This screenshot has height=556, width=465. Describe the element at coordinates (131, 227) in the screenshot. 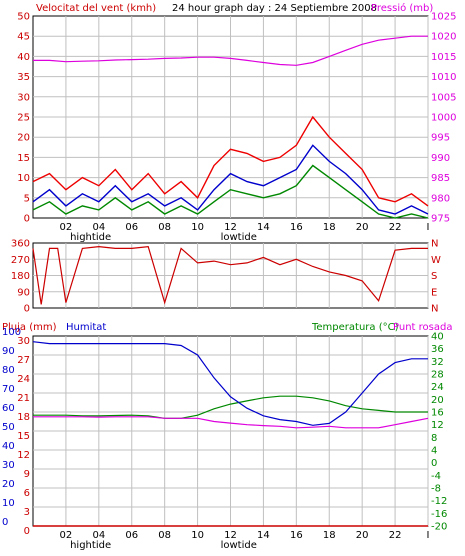

I see `x-tick-label: 06` at that location.